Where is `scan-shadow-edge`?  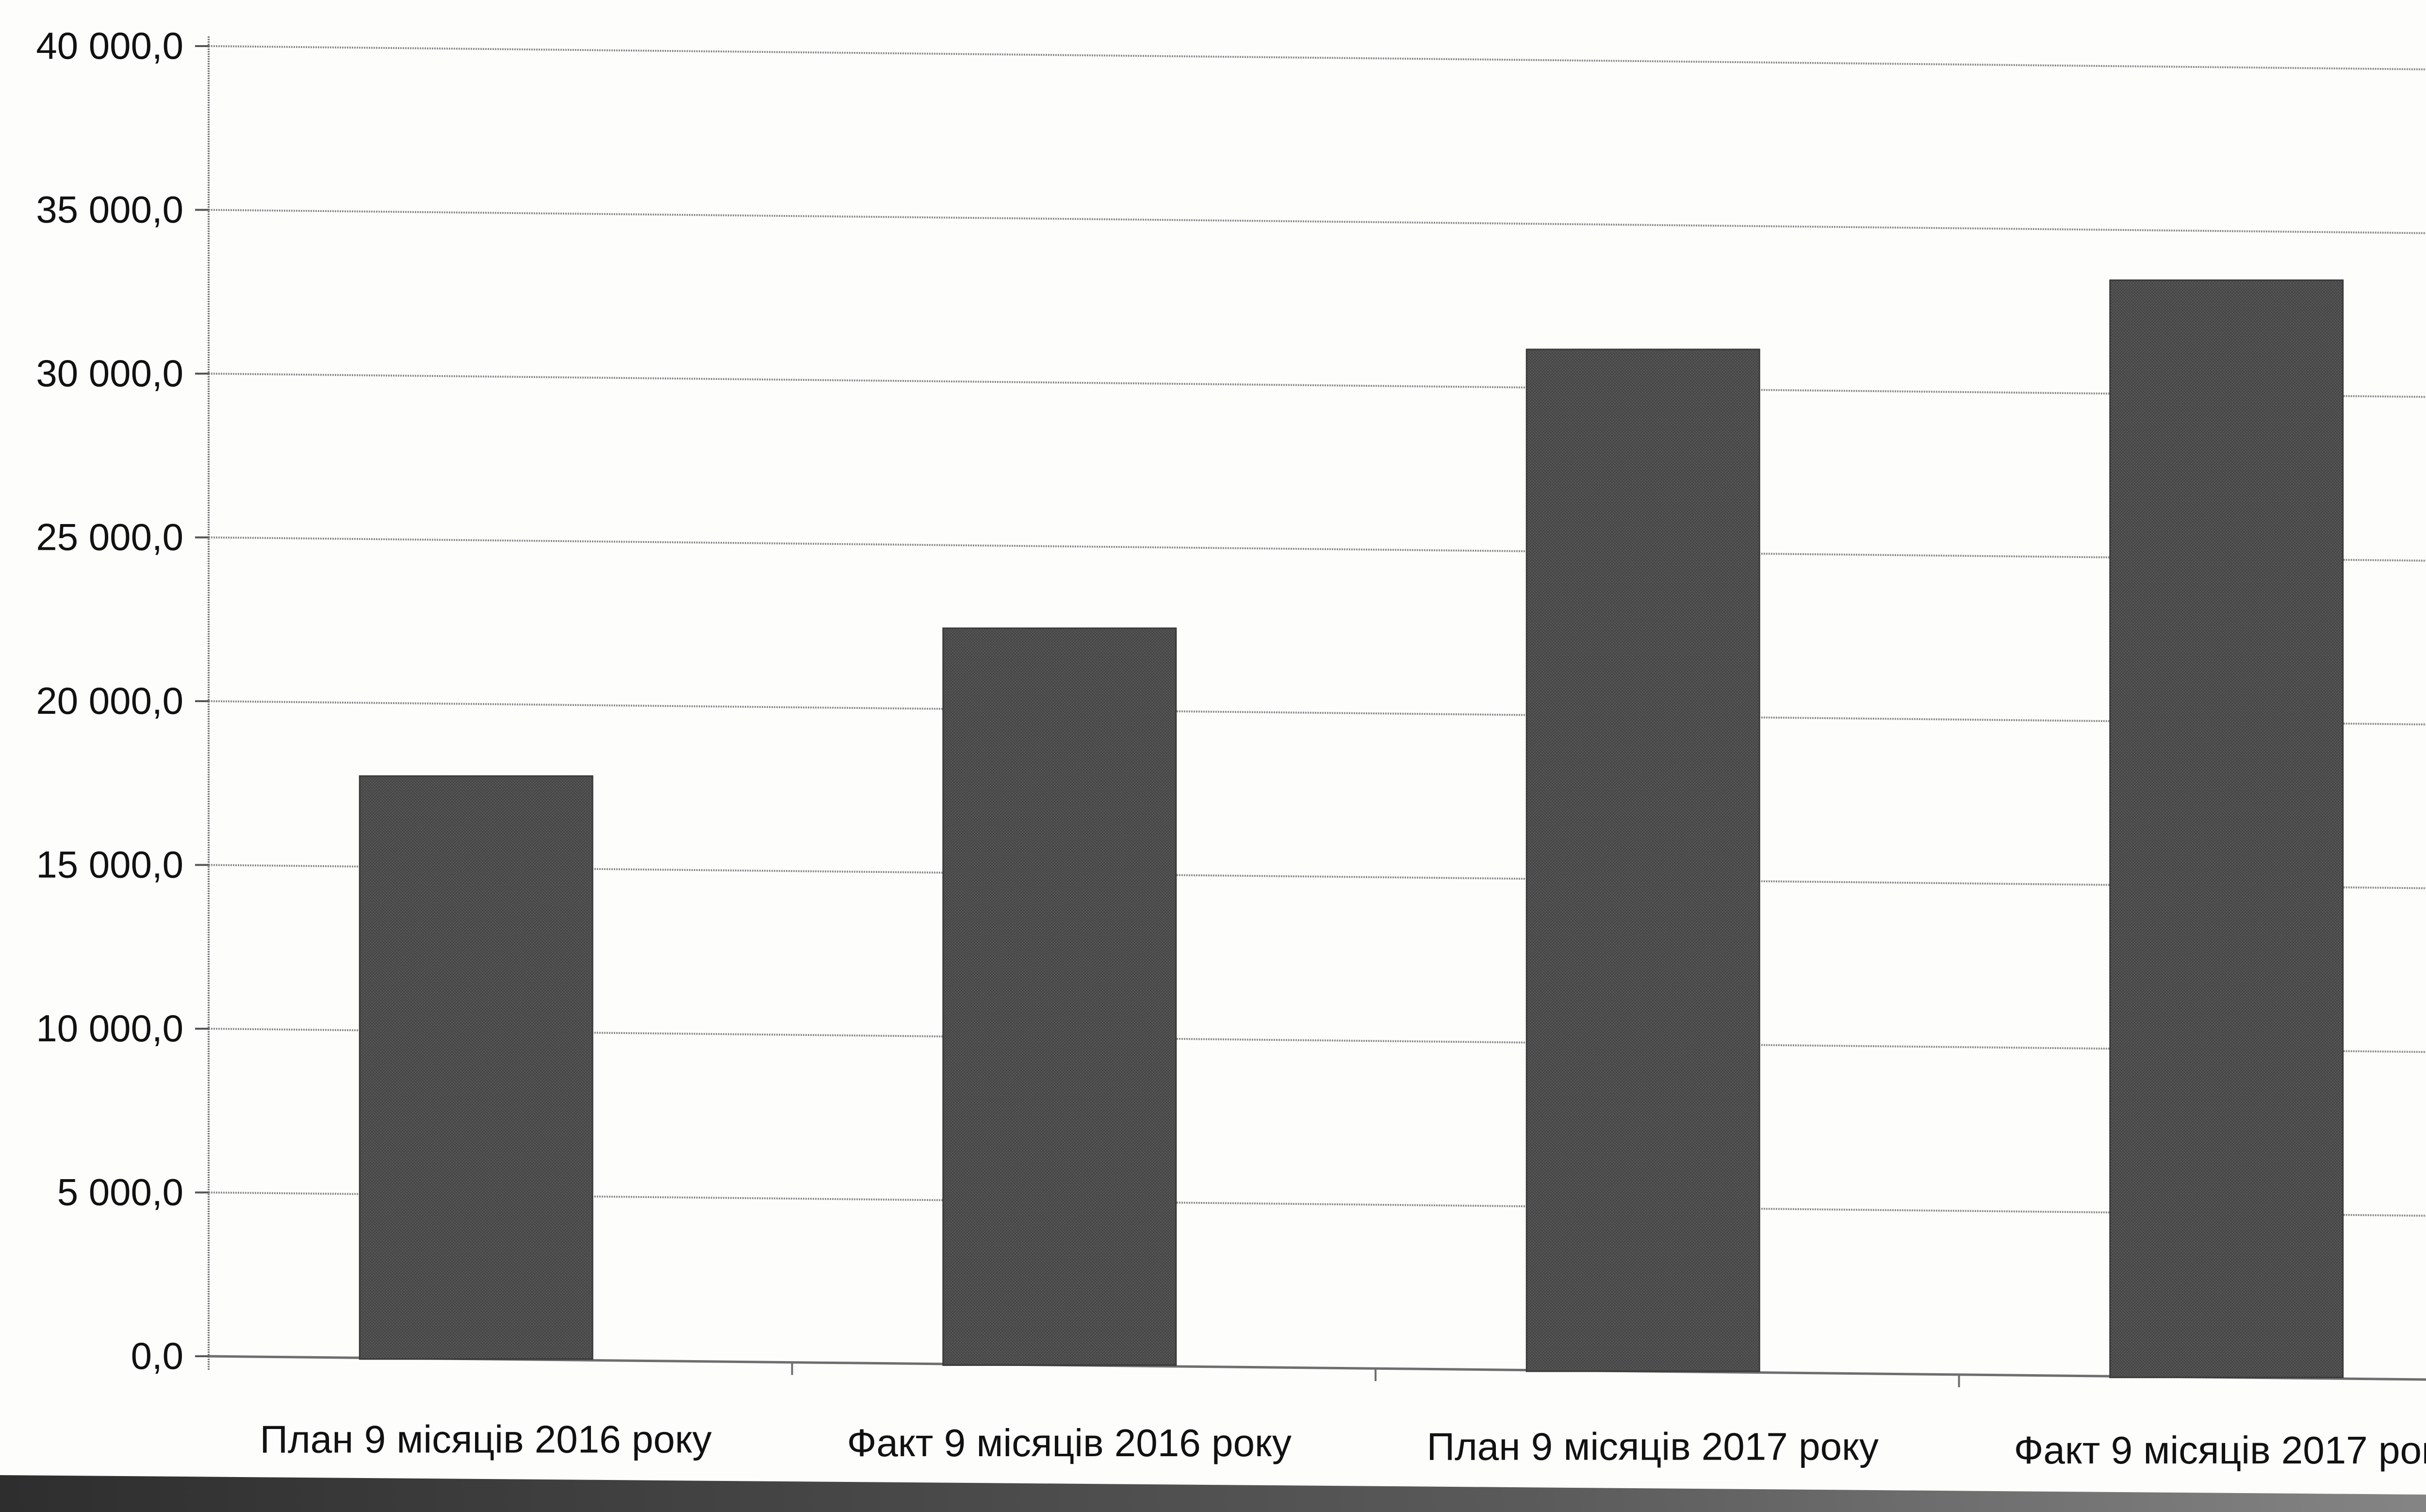
scan-shadow-edge is located at coordinates (1213, 1493).